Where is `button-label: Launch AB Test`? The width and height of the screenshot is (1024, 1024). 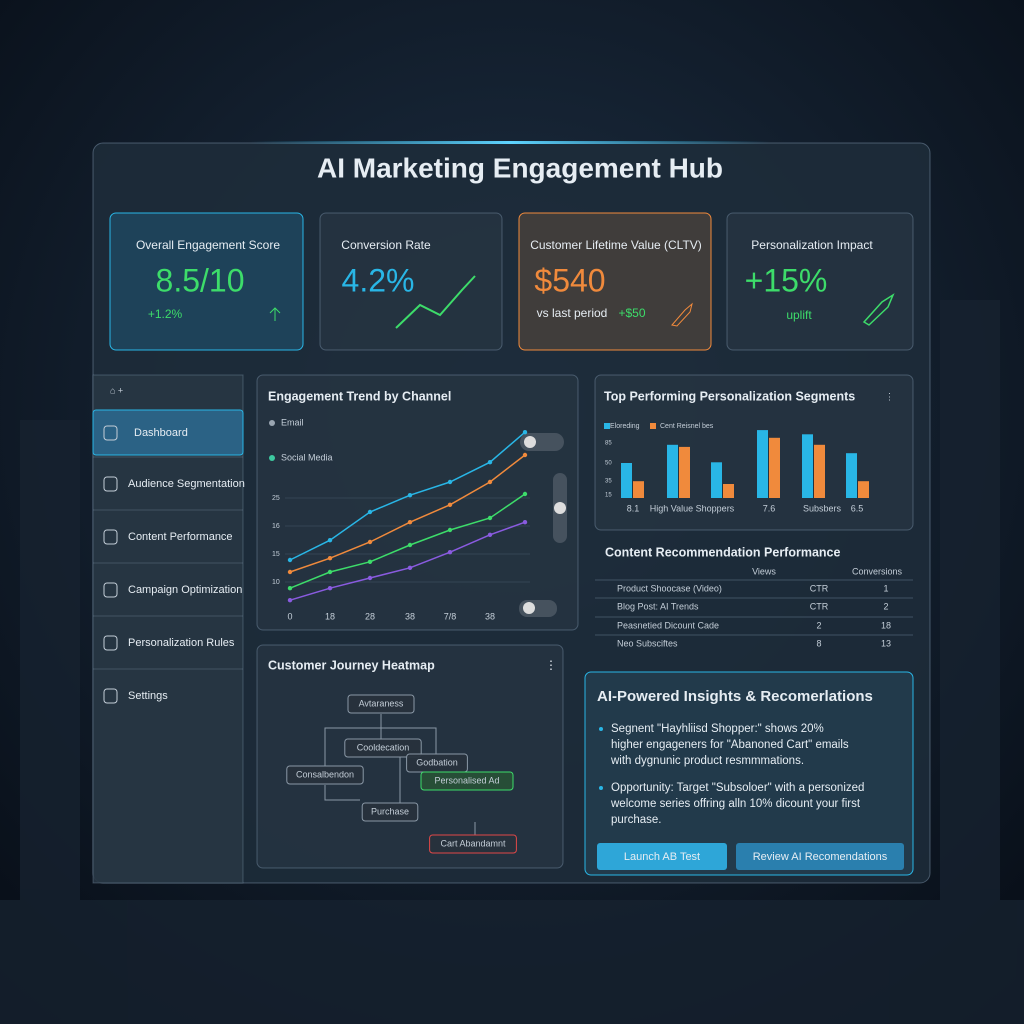 button-label: Launch AB Test is located at coordinates (662, 857).